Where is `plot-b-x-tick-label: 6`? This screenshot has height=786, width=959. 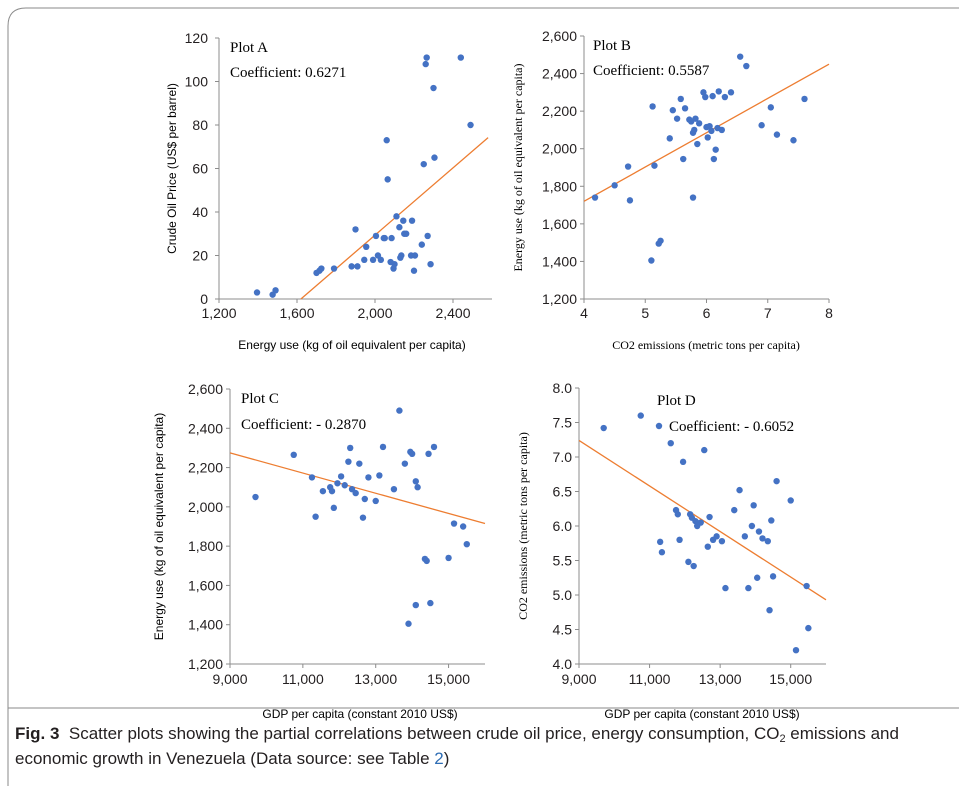 plot-b-x-tick-label: 6 is located at coordinates (707, 313).